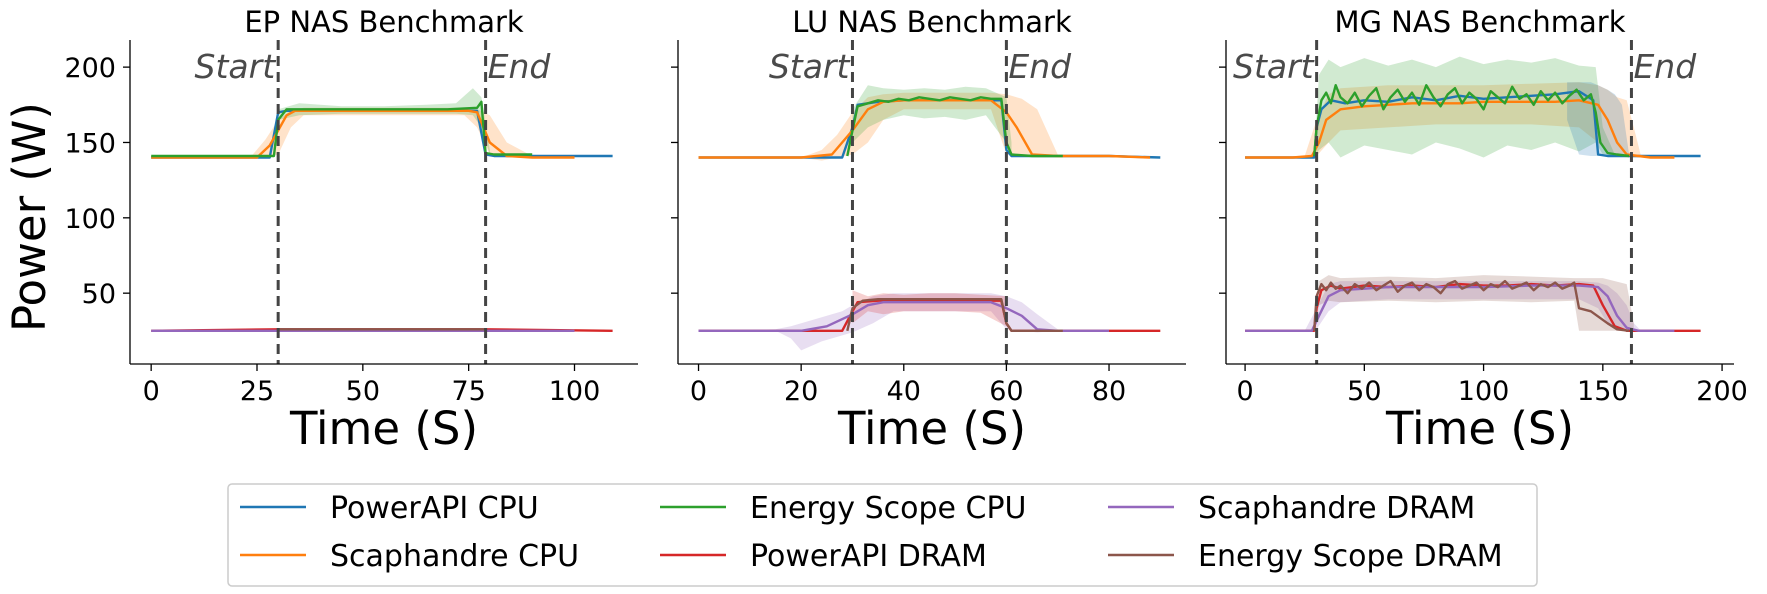 The width and height of the screenshot is (1767, 594). What do you see at coordinates (1722, 391) in the screenshot?
I see `x-tick-label: 200` at bounding box center [1722, 391].